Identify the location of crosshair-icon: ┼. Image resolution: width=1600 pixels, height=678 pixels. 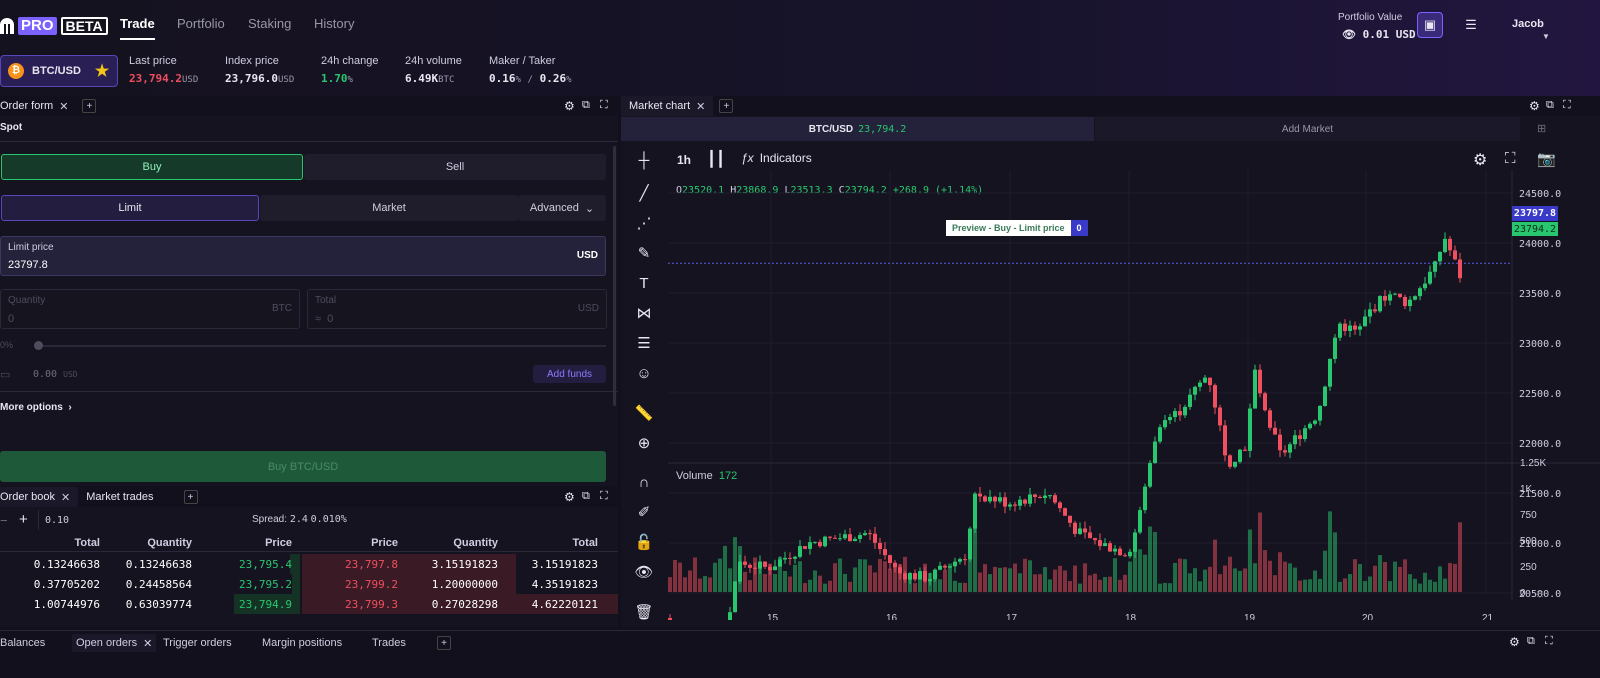
(644, 160).